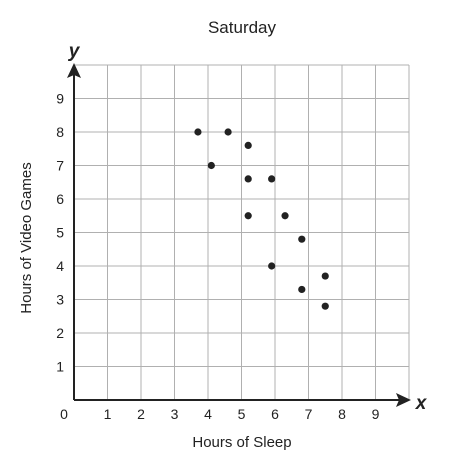  I want to click on y-tick-label: 2, so click(60, 333).